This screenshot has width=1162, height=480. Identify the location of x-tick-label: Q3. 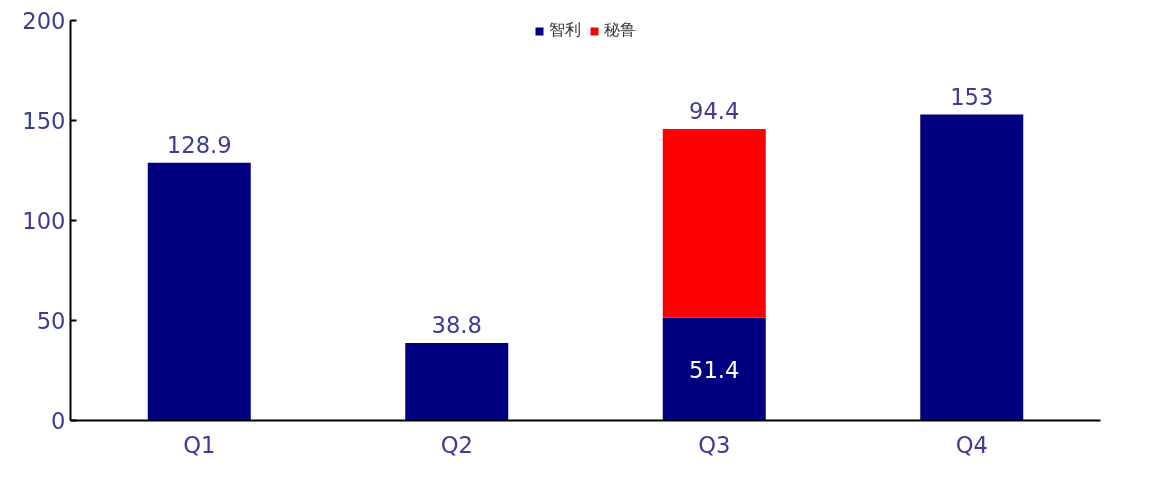
(714, 444).